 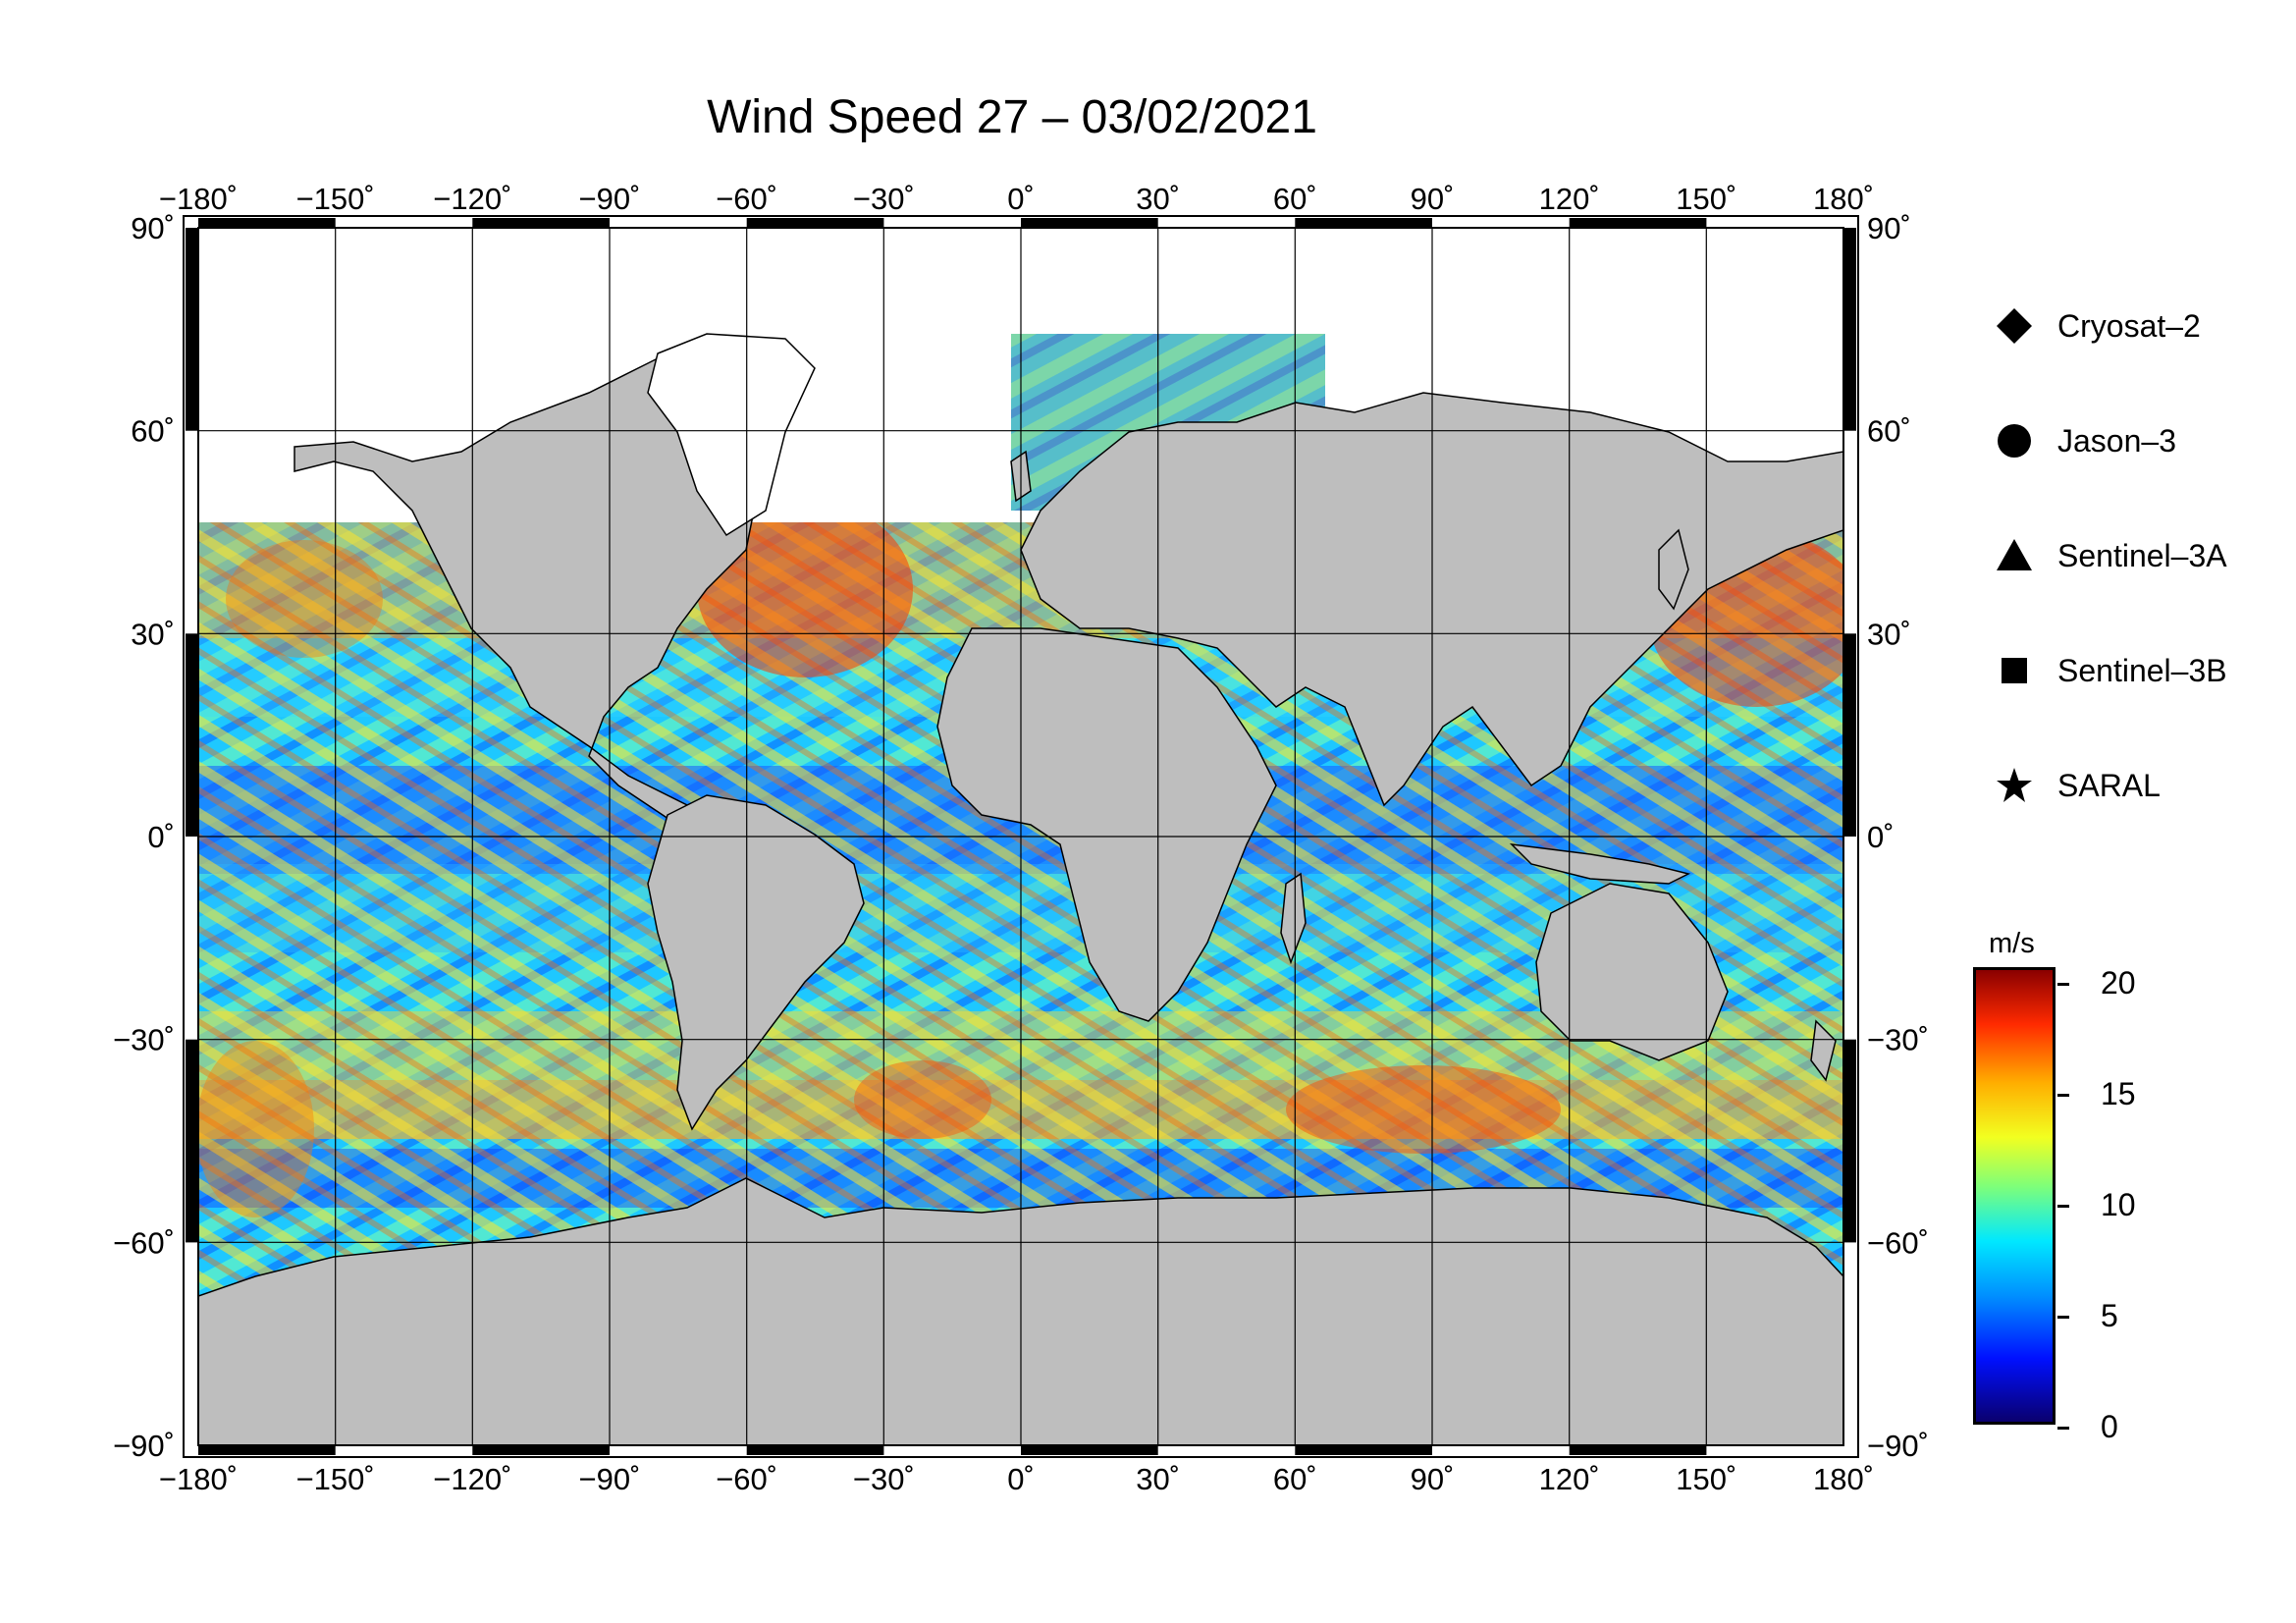 What do you see at coordinates (2012, 943) in the screenshot?
I see `colorbar-unit: m/s` at bounding box center [2012, 943].